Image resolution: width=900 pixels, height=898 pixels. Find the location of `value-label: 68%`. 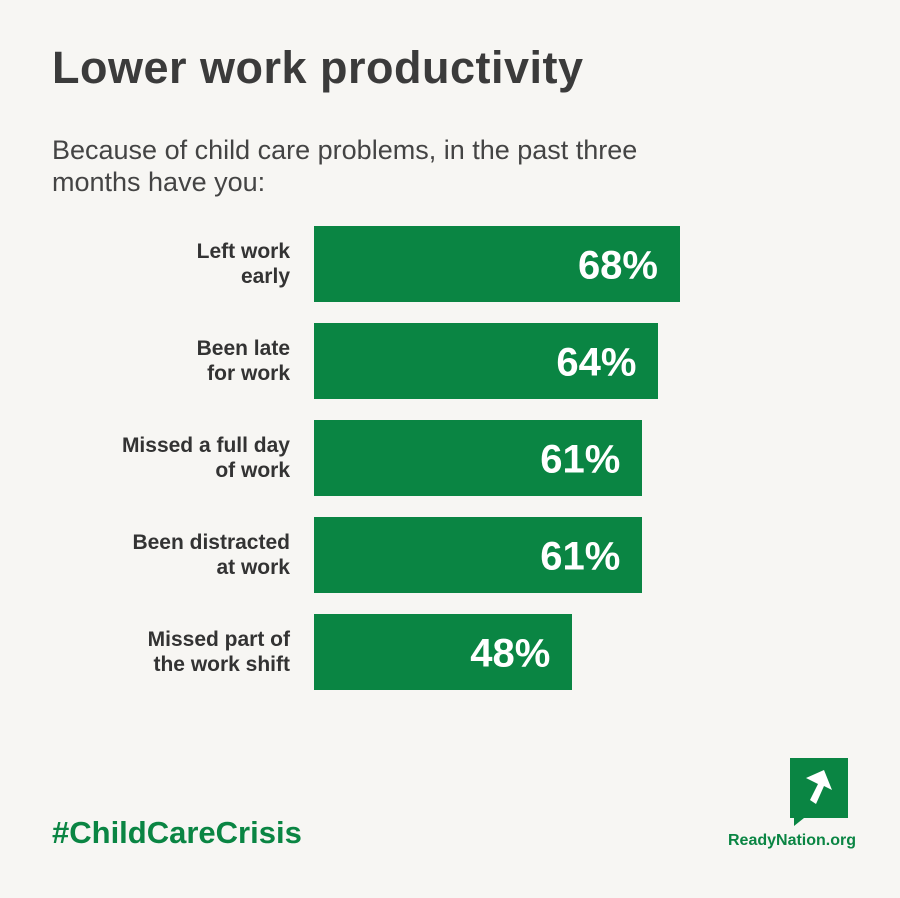

value-label: 68% is located at coordinates (617, 265).